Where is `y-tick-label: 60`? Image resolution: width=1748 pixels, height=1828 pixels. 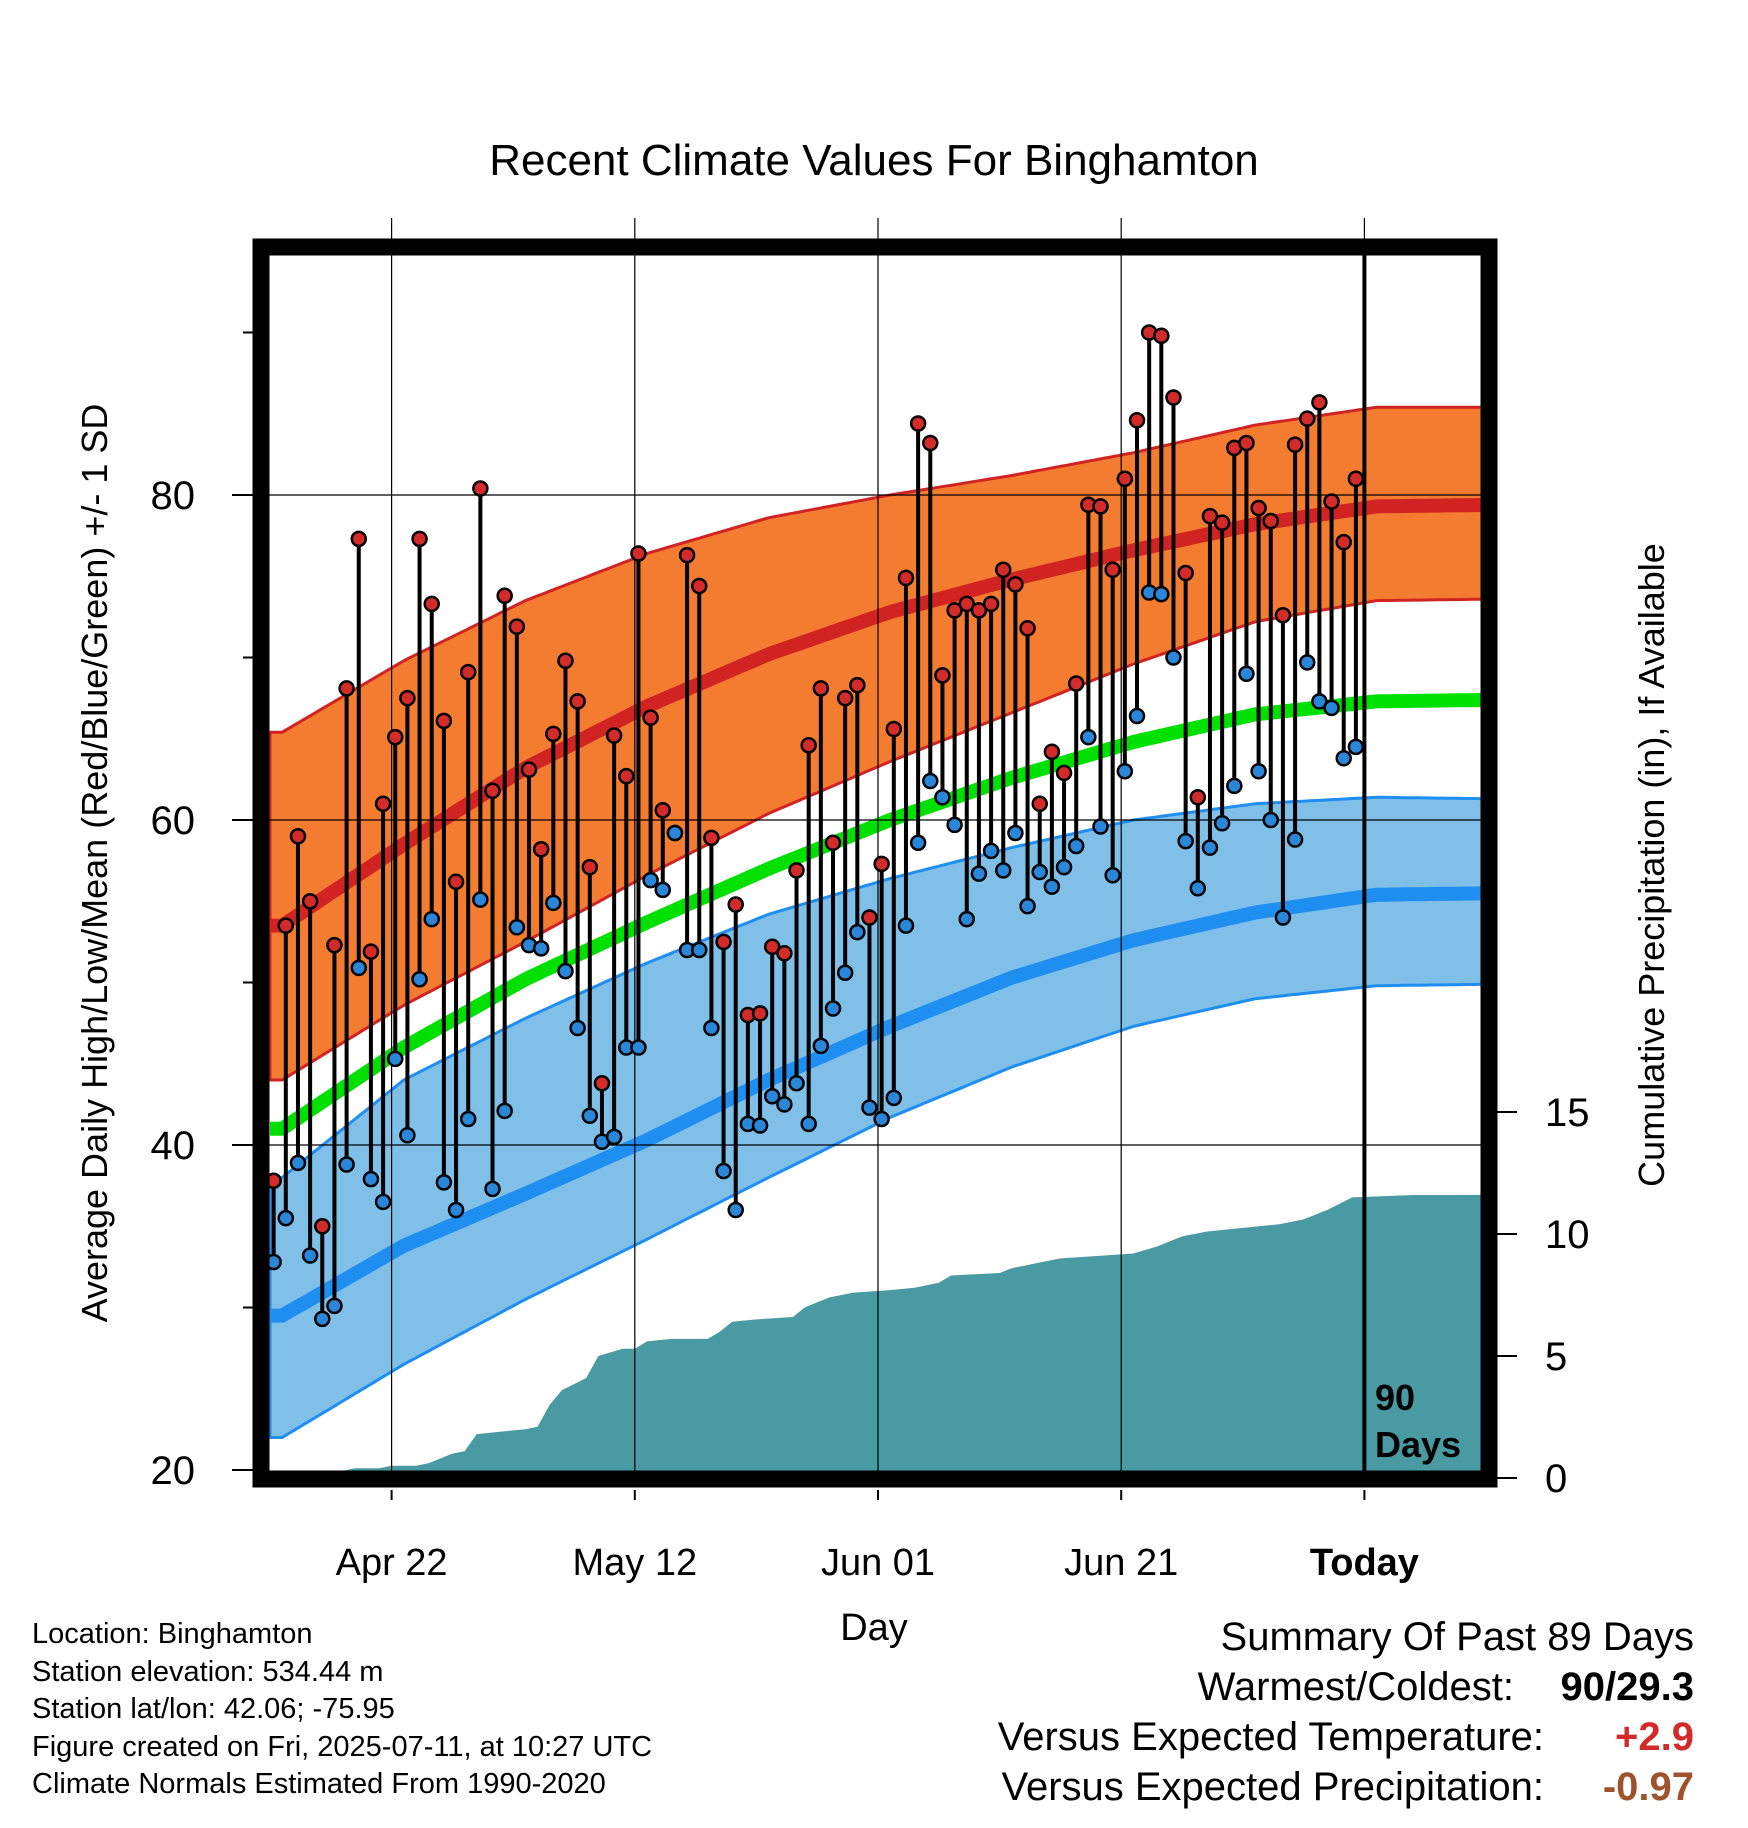
y-tick-label: 60 is located at coordinates (173, 821).